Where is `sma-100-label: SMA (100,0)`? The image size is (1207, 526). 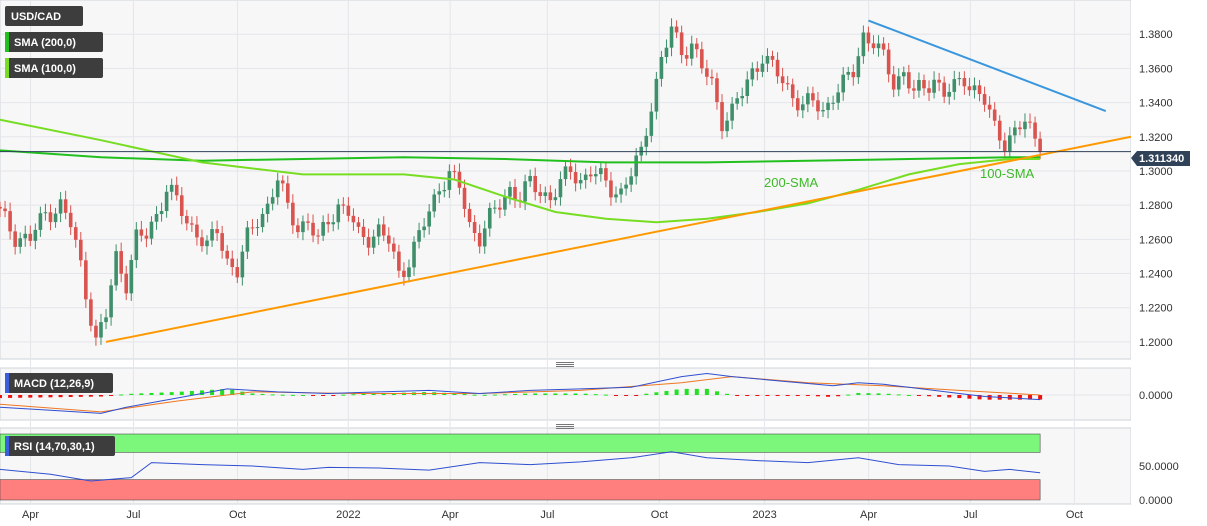
sma-100-label: SMA (100,0) is located at coordinates (45, 69).